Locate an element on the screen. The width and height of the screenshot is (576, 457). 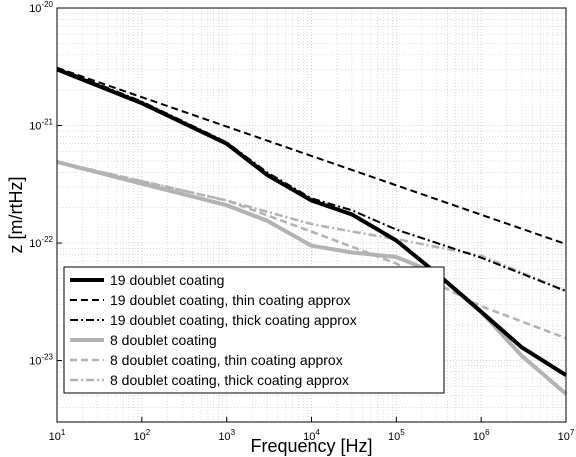
x-tick-label: 10⁵ is located at coordinates (396, 435).